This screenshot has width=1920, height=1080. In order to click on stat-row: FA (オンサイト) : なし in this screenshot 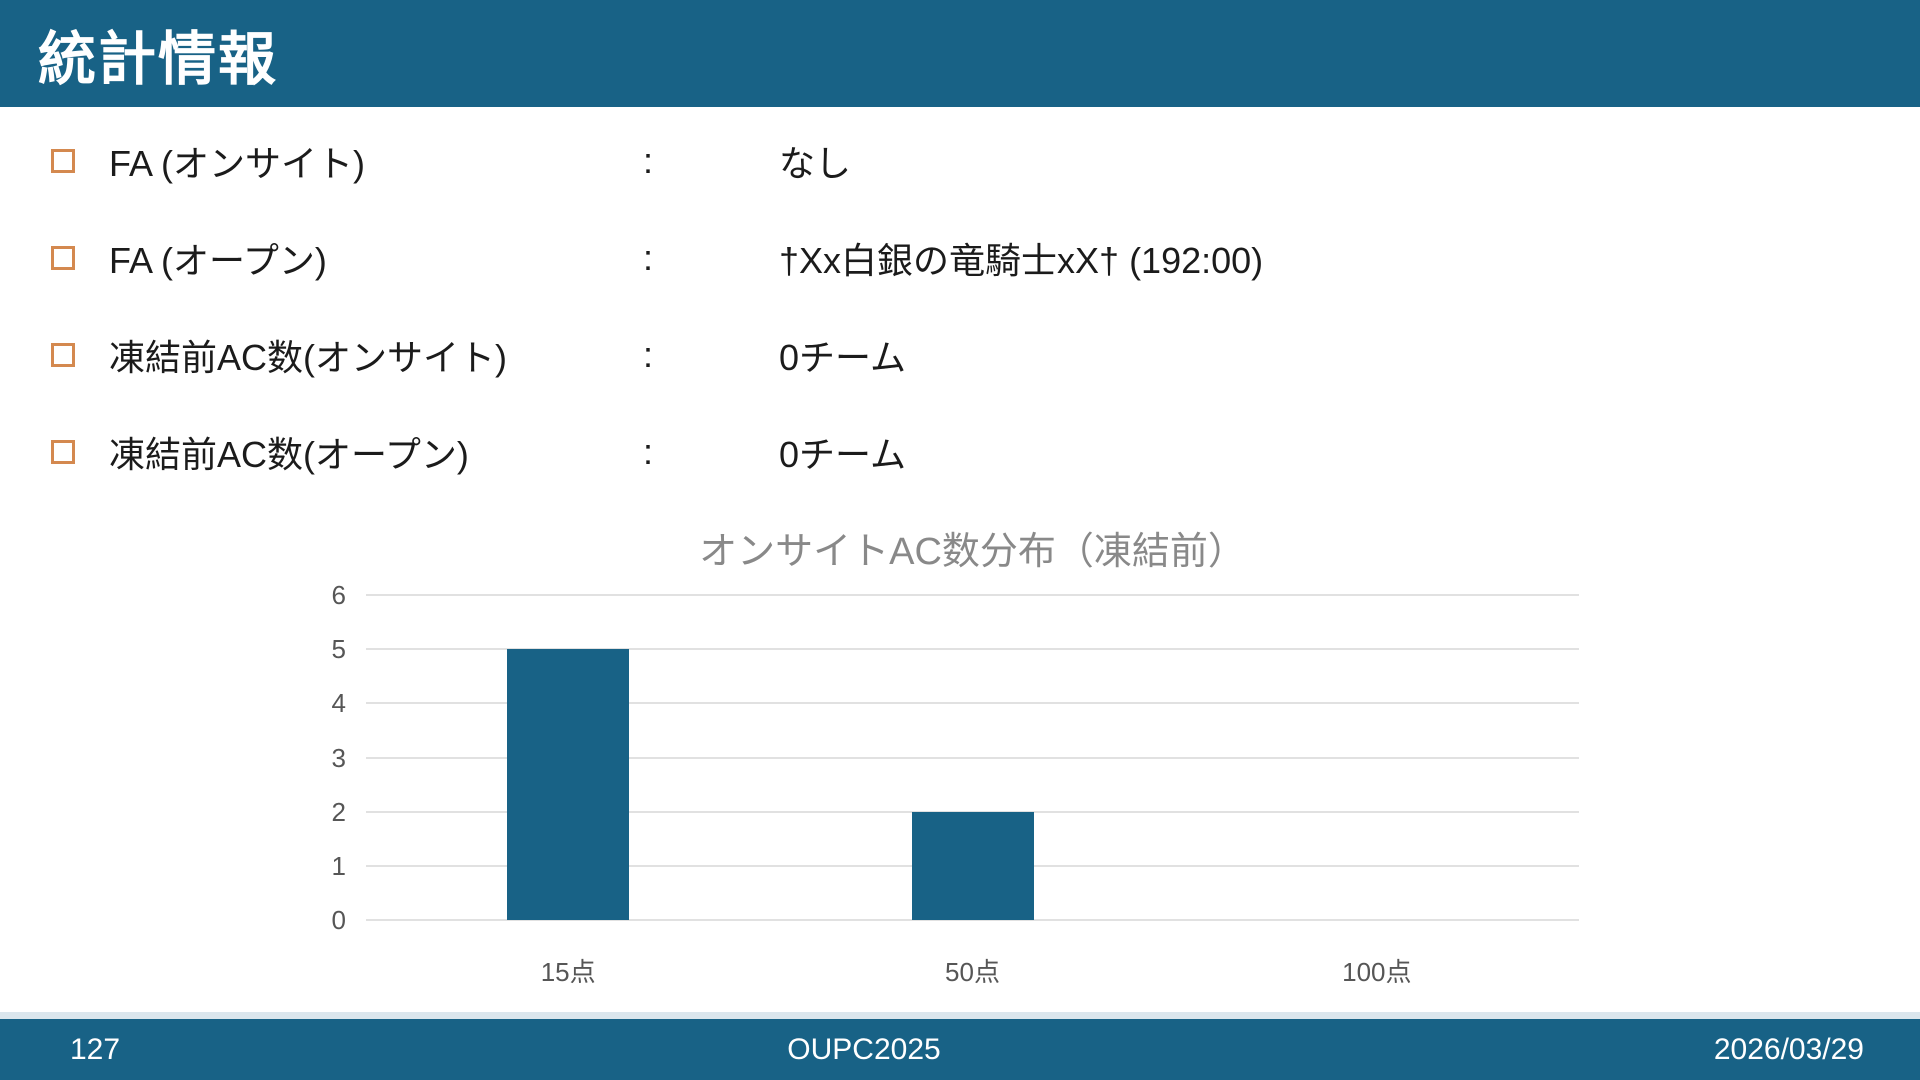, I will do `click(960, 160)`.